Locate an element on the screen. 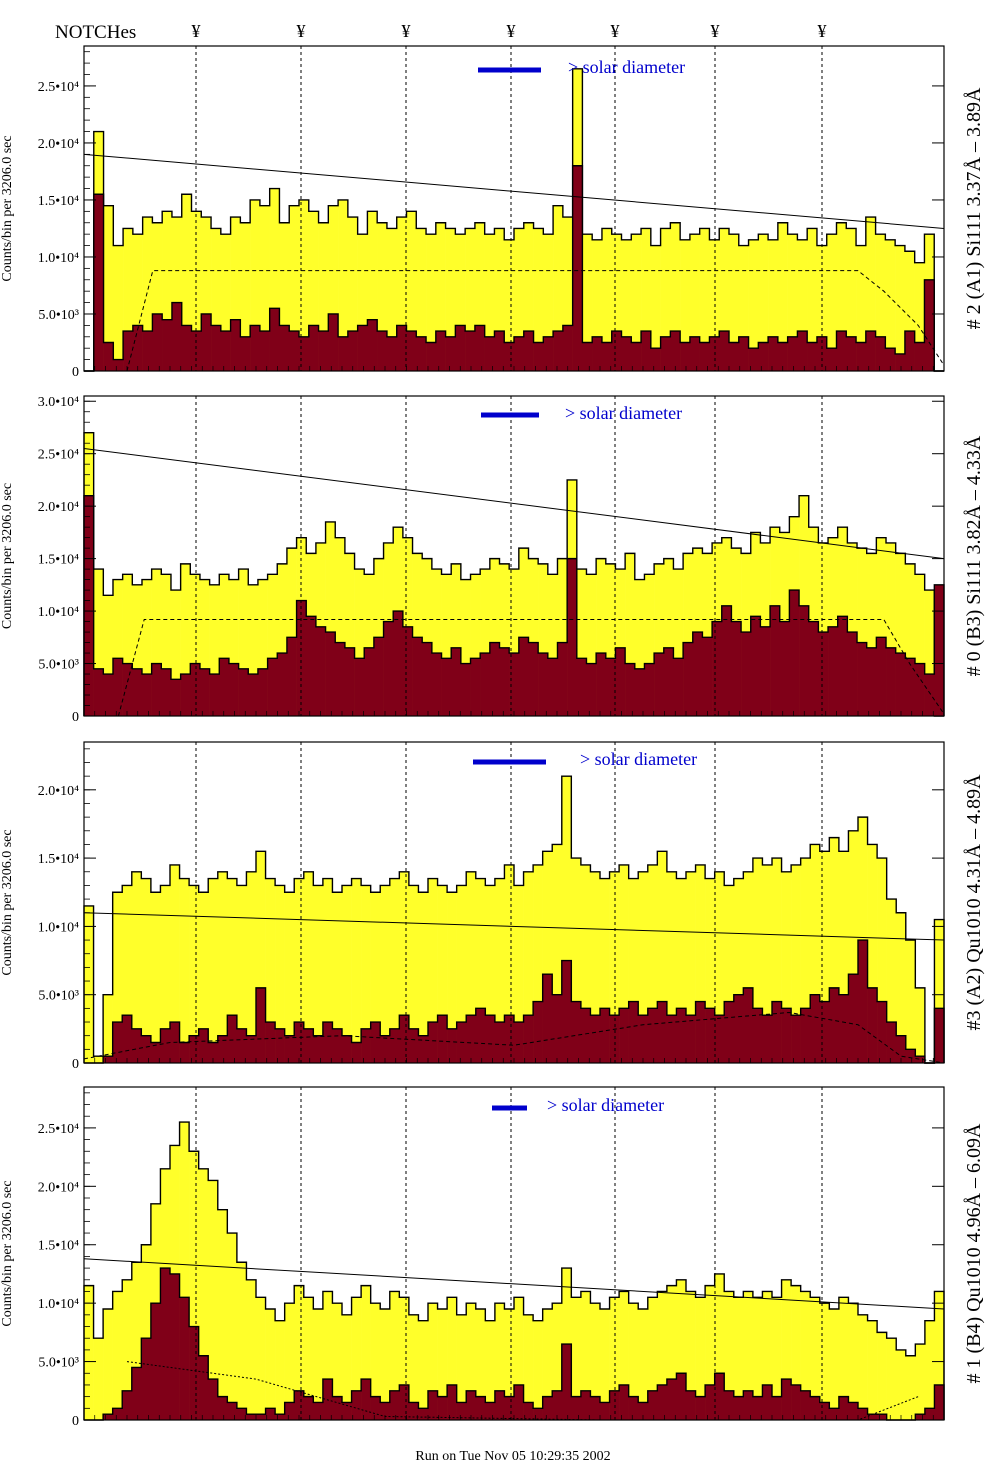  notch-symbols: ¥ ¥ ¥ ¥ ¥ ¥ ¥ is located at coordinates (509, 31).